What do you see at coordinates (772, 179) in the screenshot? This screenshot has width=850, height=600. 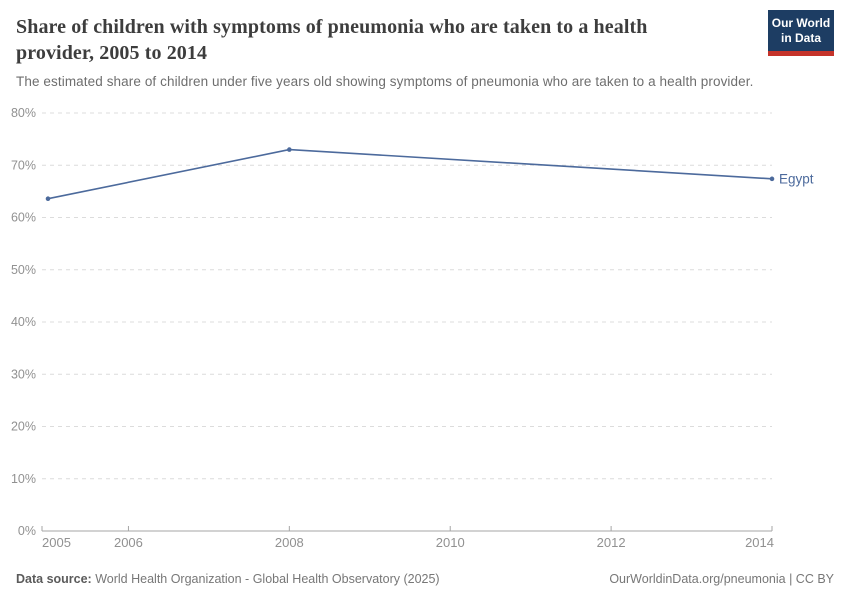 I see `data-point-egypt-2014` at bounding box center [772, 179].